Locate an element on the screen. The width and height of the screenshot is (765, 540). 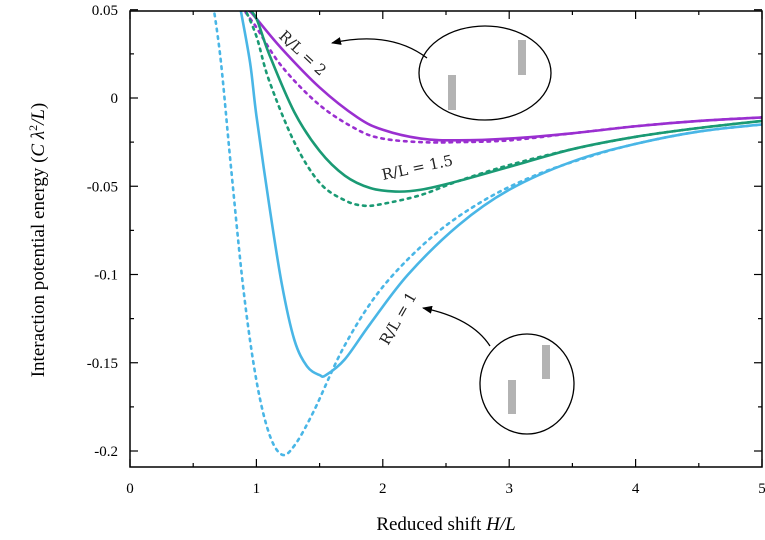
x-tick-label: 3 is located at coordinates (509, 489).